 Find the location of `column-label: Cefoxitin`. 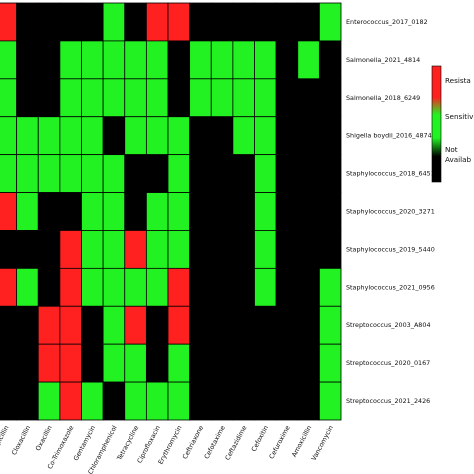

column-label: Cefoxitin is located at coordinates (260, 438).